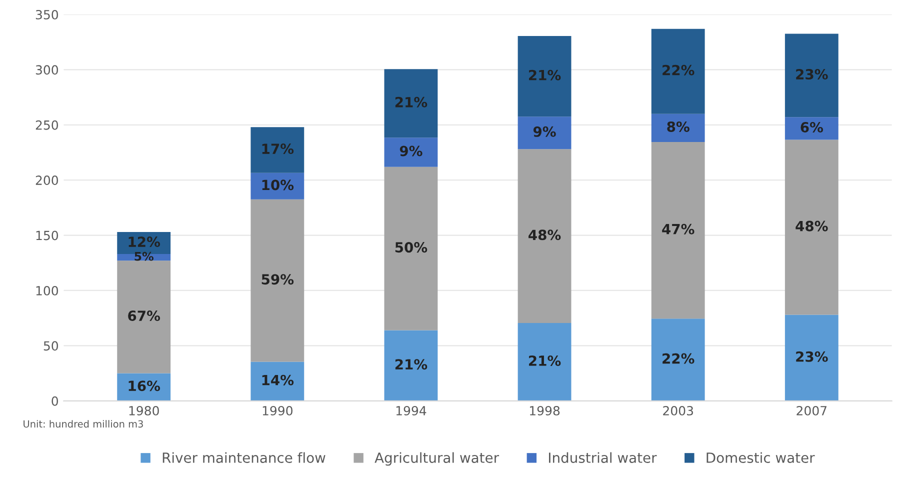 Image resolution: width=910 pixels, height=483 pixels. Describe the element at coordinates (811, 411) in the screenshot. I see `x-tick-label: 2007` at that location.